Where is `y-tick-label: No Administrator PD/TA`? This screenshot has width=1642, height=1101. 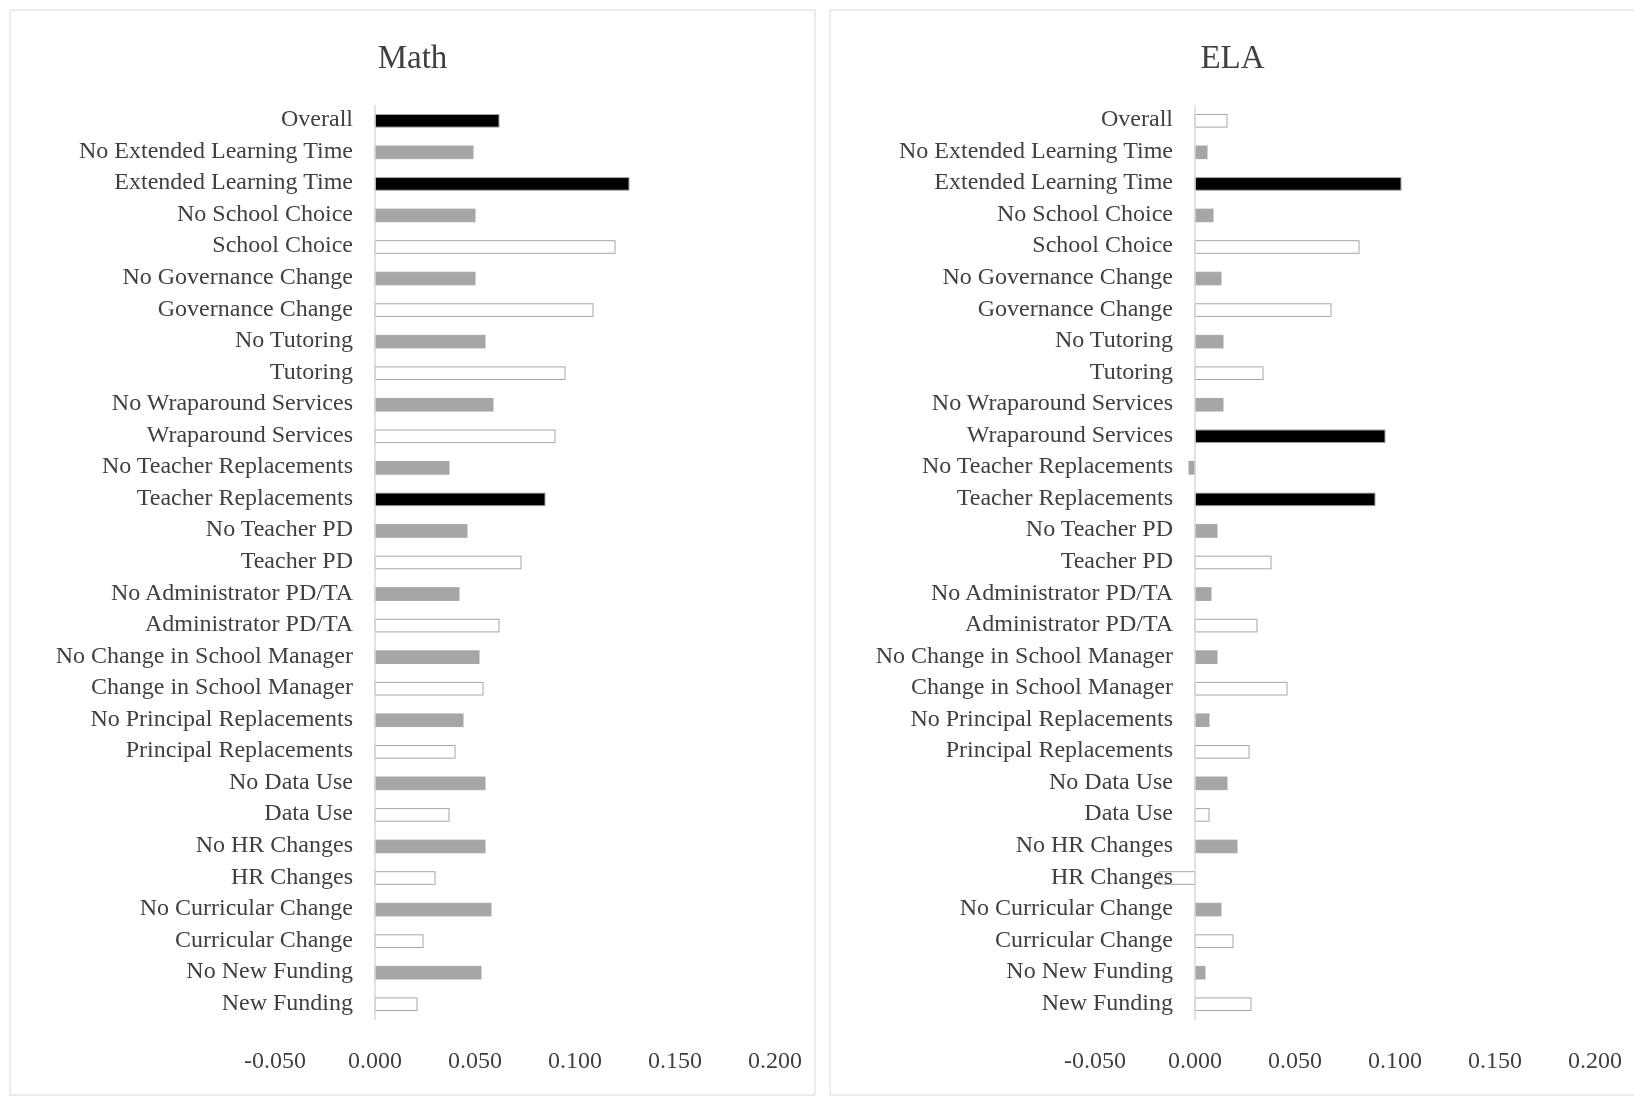
y-tick-label: No Administrator PD/TA is located at coordinates (1052, 591).